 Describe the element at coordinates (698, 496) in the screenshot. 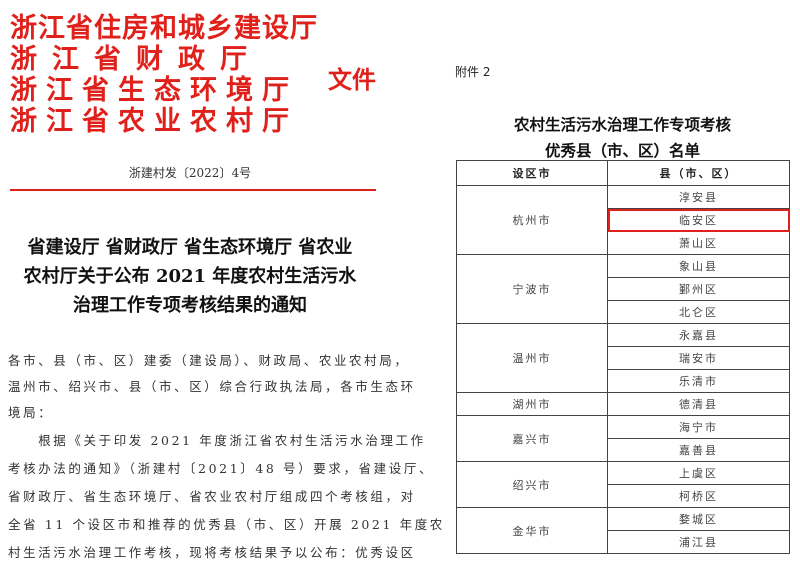

I see `county-cell: 柯桥区` at that location.